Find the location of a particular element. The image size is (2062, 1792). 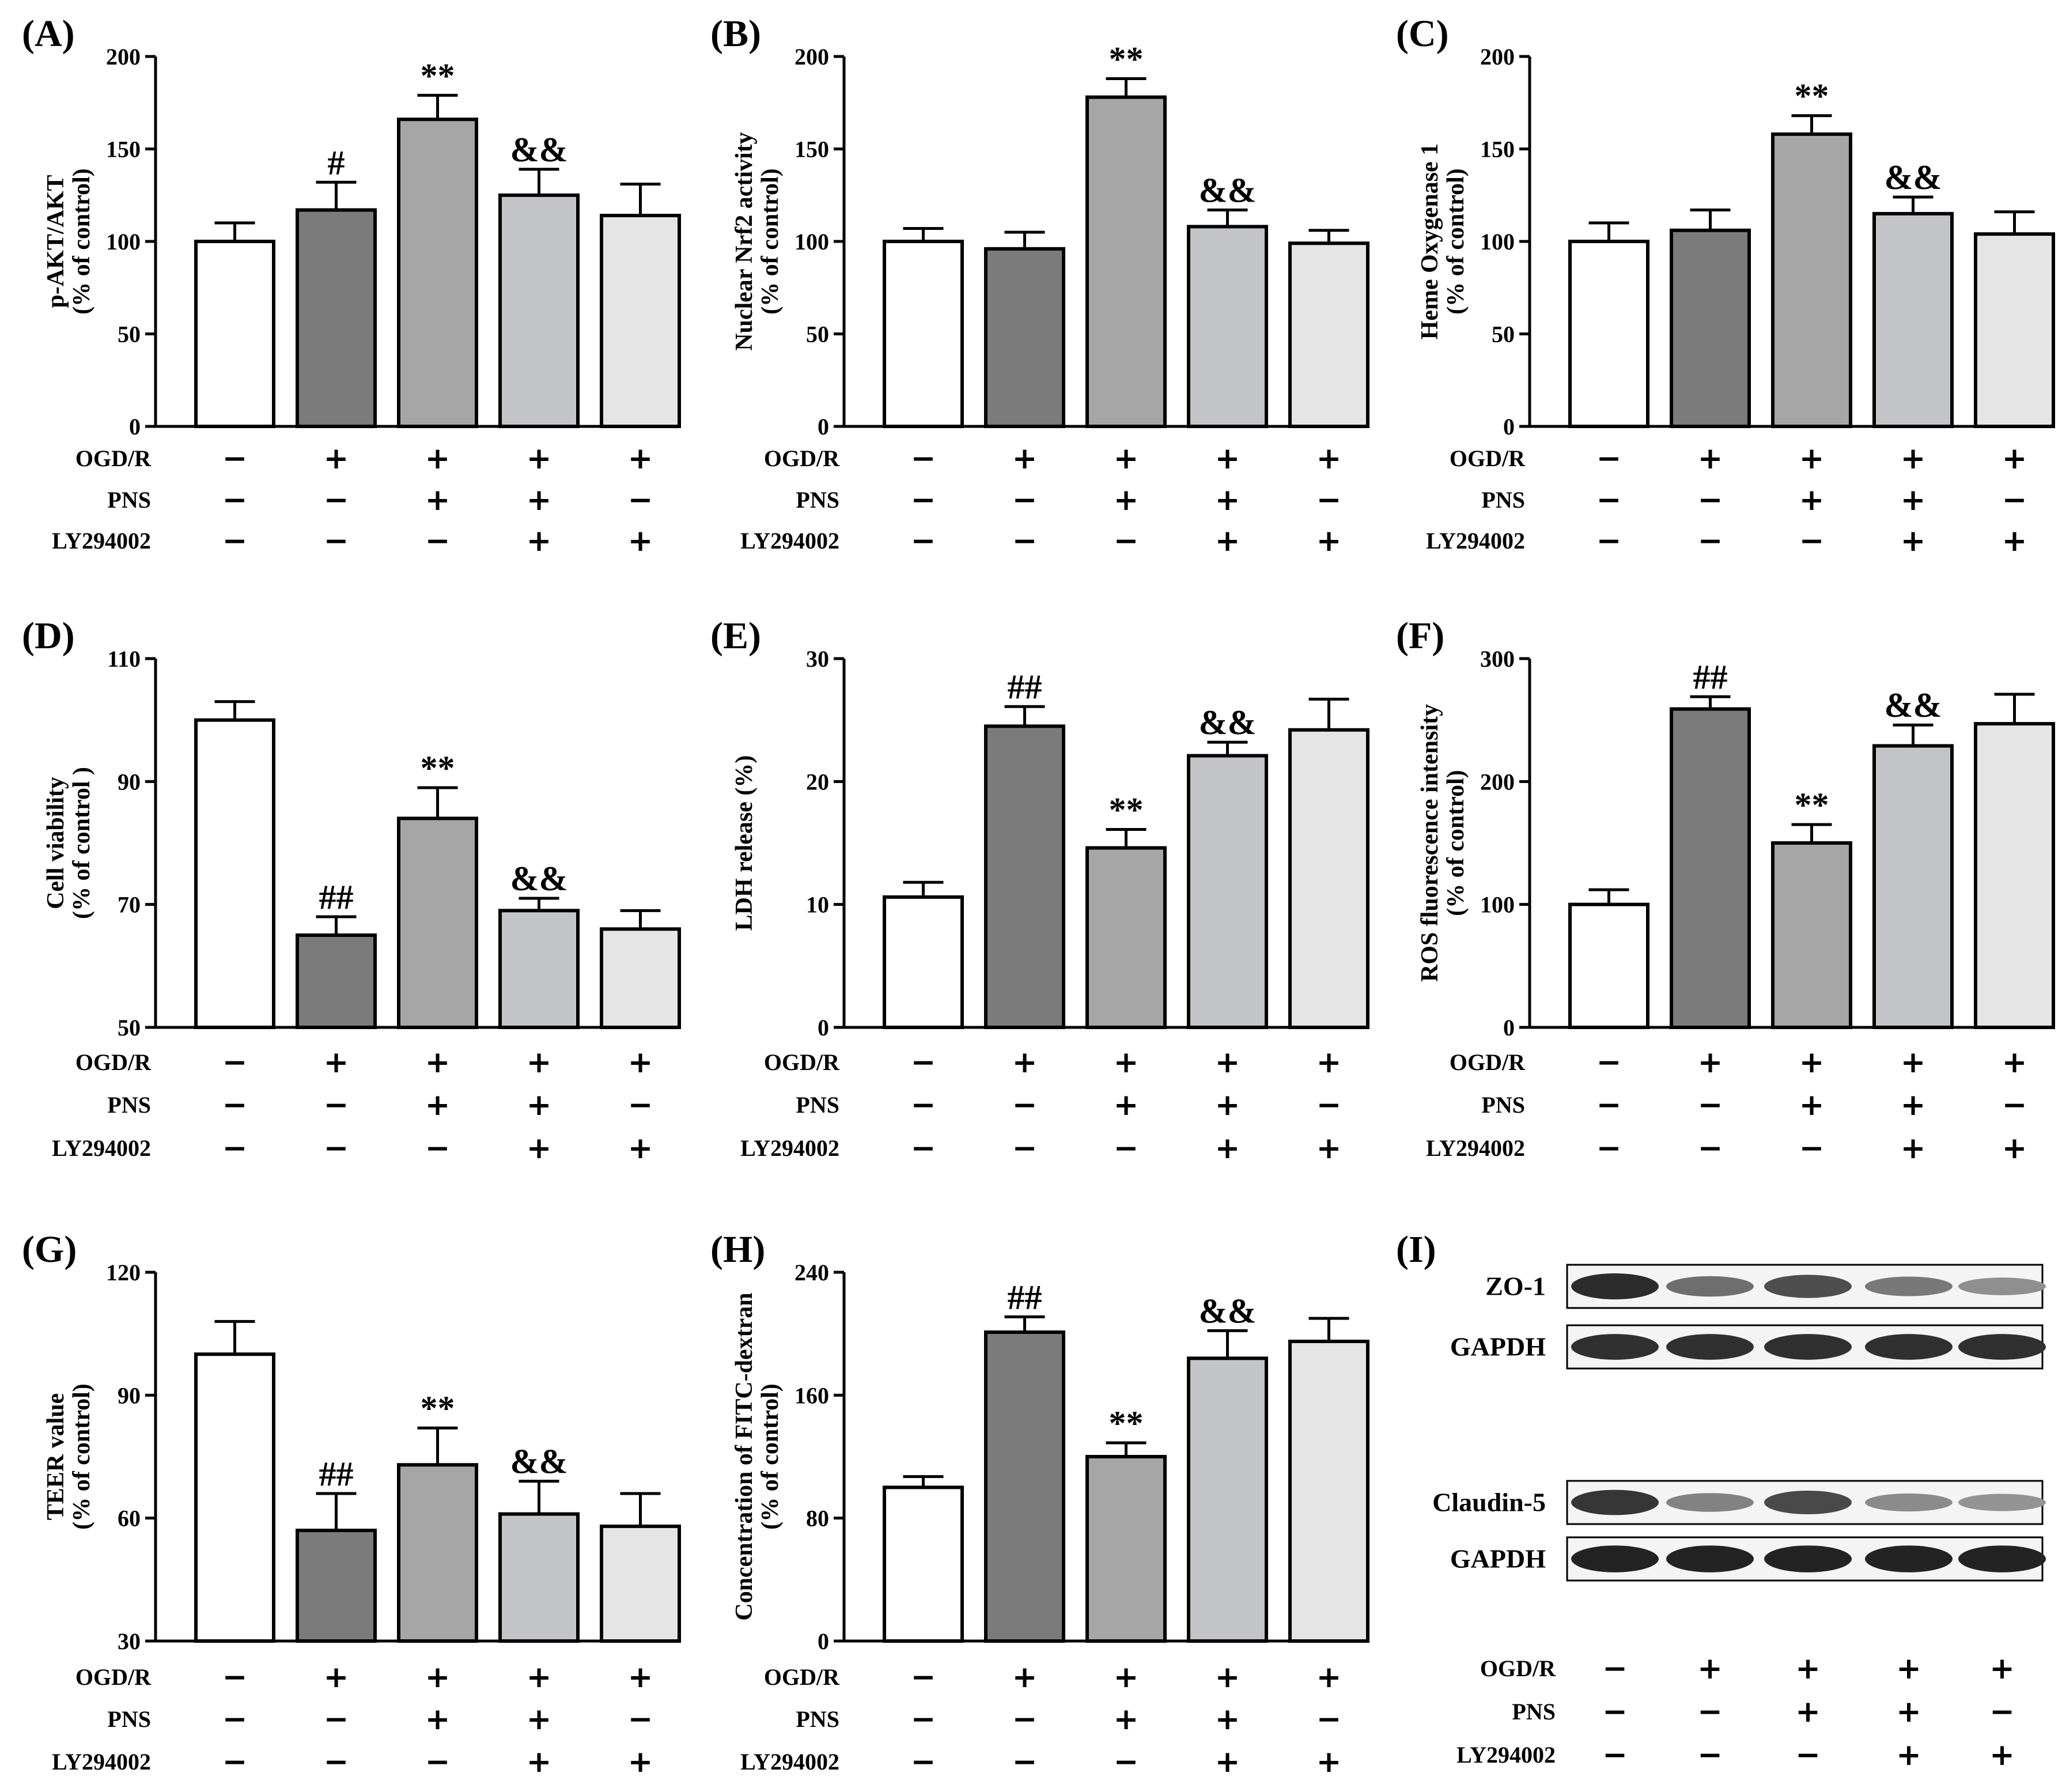

panel-label: (H) is located at coordinates (737, 1249).